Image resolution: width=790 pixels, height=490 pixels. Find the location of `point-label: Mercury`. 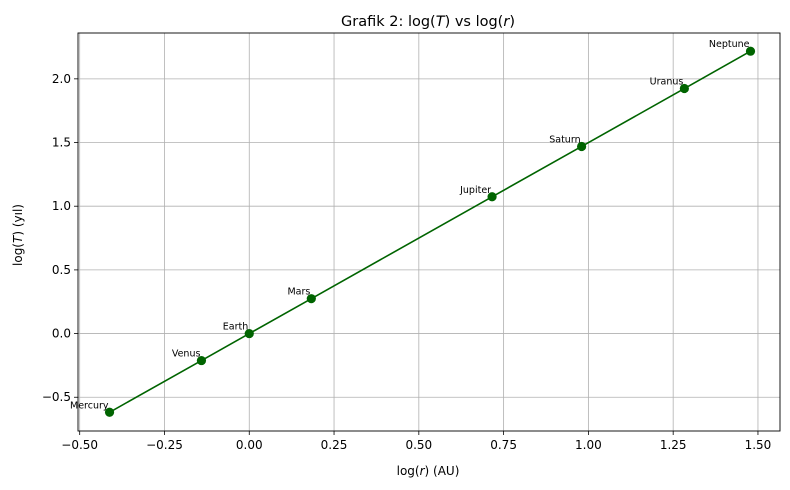

point-label: Mercury is located at coordinates (89, 405).